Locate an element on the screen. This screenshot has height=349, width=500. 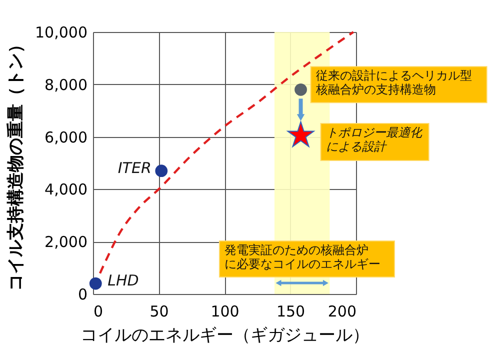
y-tick-label: 8,000 is located at coordinates (66, 85).